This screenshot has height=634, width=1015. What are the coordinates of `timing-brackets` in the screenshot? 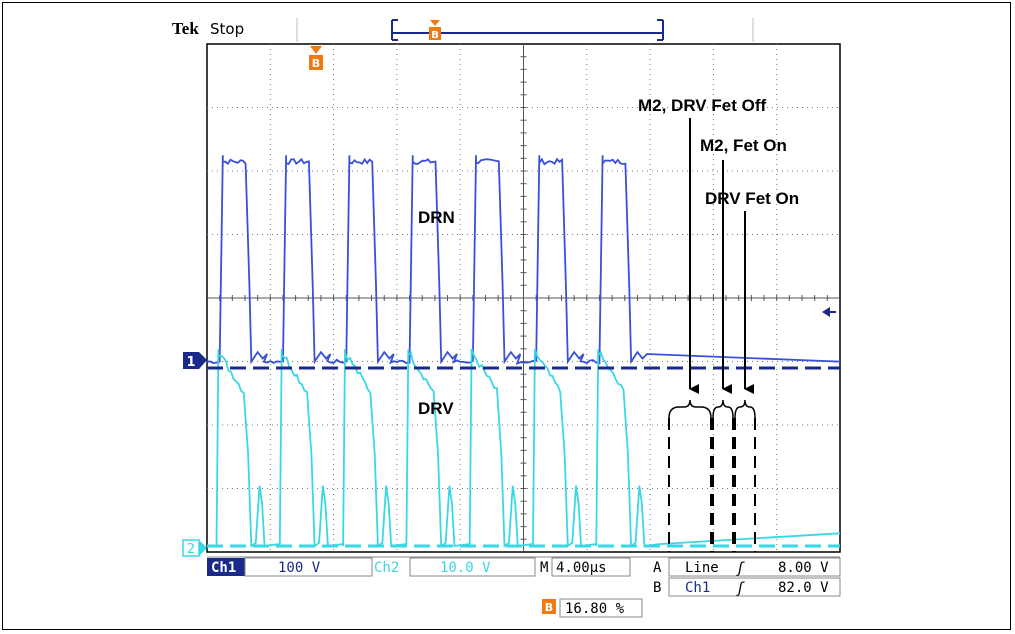 It's located at (712, 409).